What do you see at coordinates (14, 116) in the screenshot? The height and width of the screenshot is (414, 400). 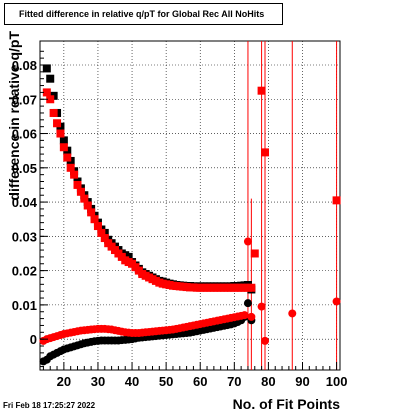 I see `y-axis-label: difference in relative q/pT` at bounding box center [14, 116].